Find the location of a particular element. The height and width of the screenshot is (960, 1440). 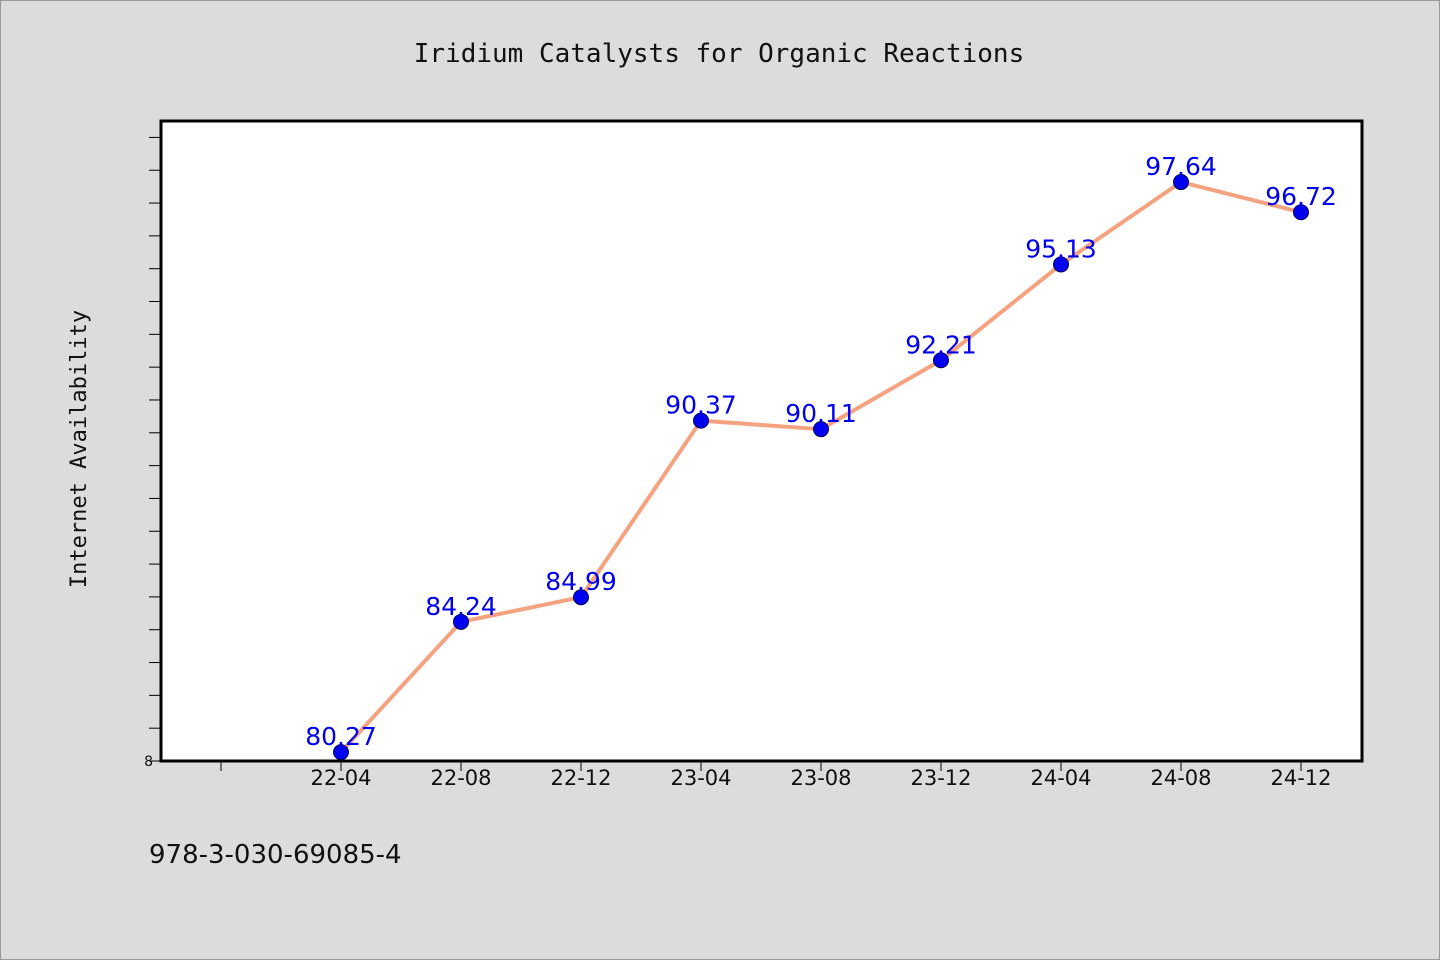

y-axis-label: Internet Availability is located at coordinates (79, 449).